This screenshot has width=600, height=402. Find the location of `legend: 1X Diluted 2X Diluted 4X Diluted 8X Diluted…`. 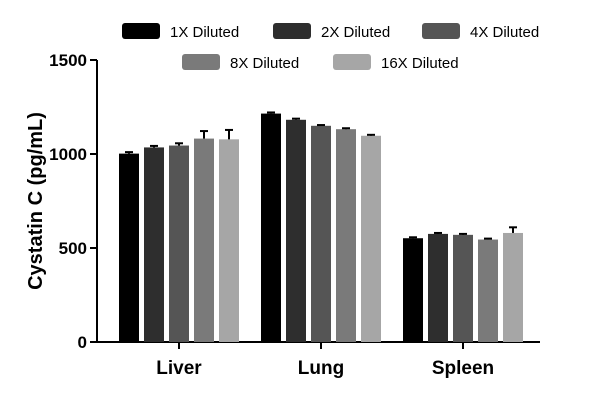

legend: 1X Diluted 2X Diluted 4X Diluted 8X Diluted… is located at coordinates (330, 47).